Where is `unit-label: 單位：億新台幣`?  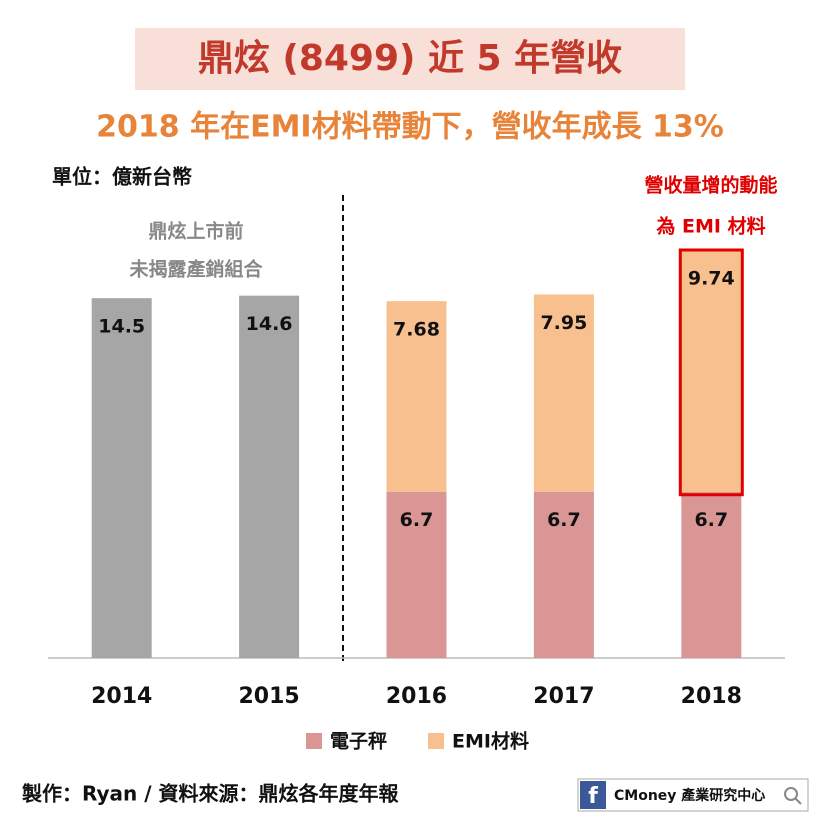
unit-label: 單位：億新台幣 is located at coordinates (122, 177).